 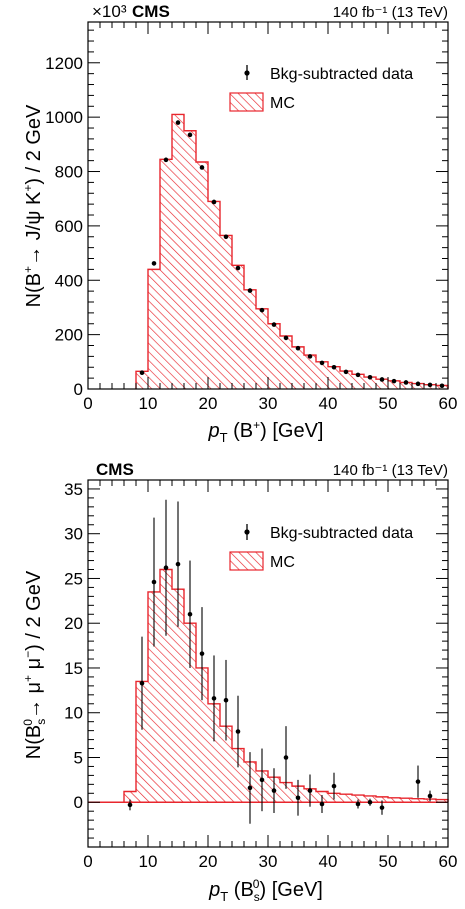 I want to click on x-tick-label: 40, so click(x=328, y=403).